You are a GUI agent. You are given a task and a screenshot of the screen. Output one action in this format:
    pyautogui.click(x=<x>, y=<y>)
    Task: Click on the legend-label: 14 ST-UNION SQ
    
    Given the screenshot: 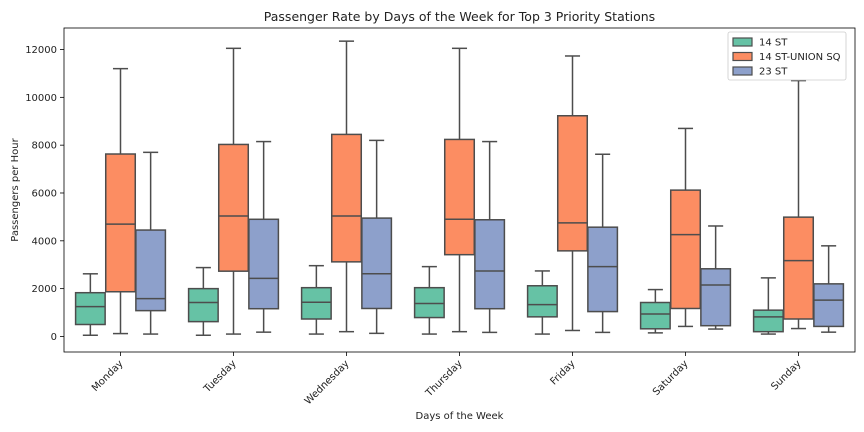 What is the action you would take?
    pyautogui.click(x=800, y=57)
    